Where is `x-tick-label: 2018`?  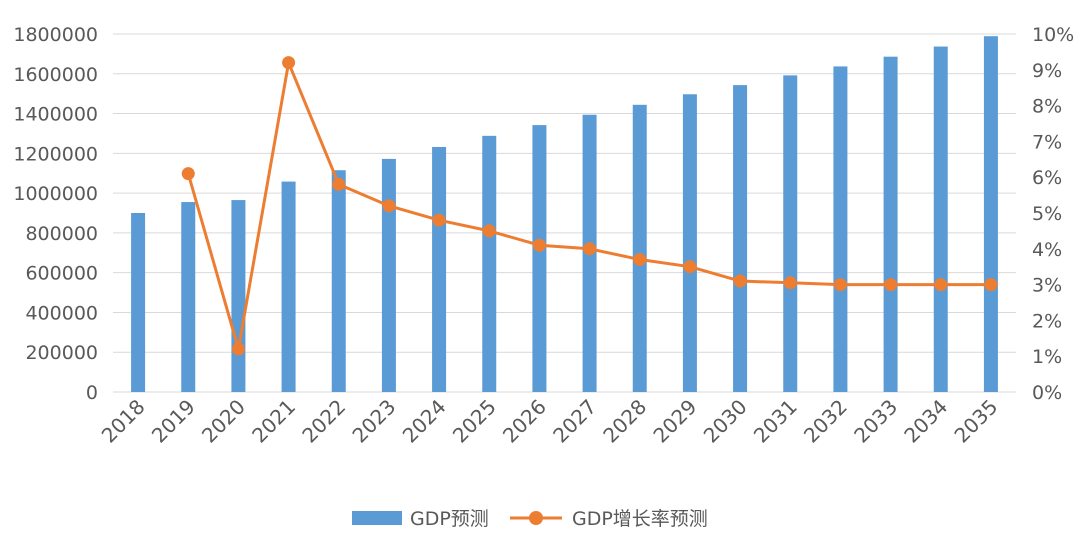
x-tick-label: 2018 is located at coordinates (123, 421).